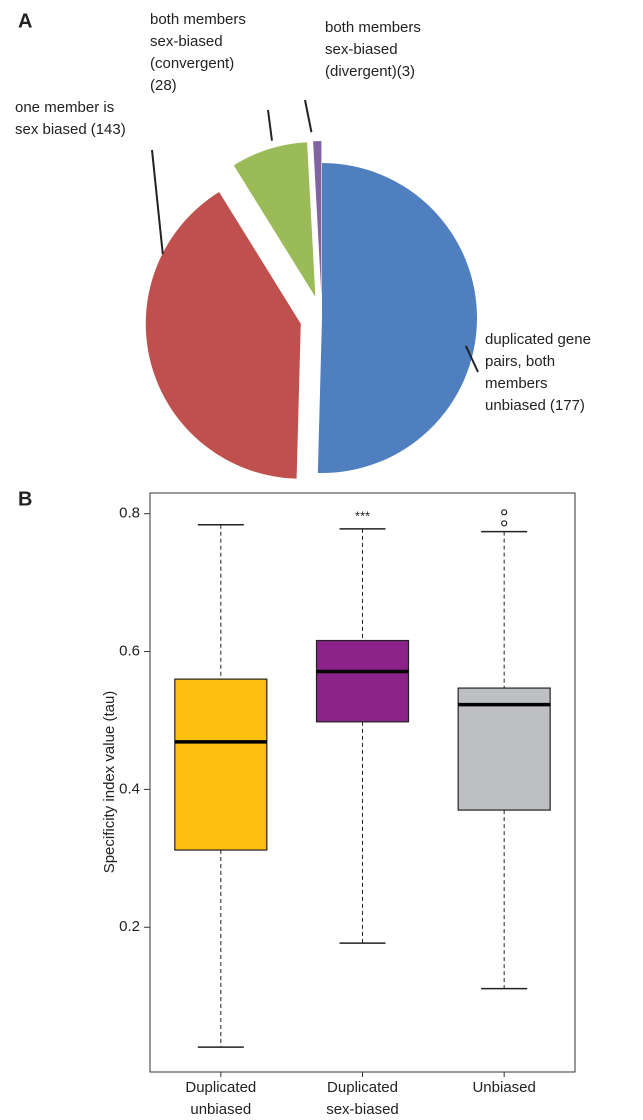 The image size is (643, 1120). I want to click on panel-label: B, so click(25, 499).